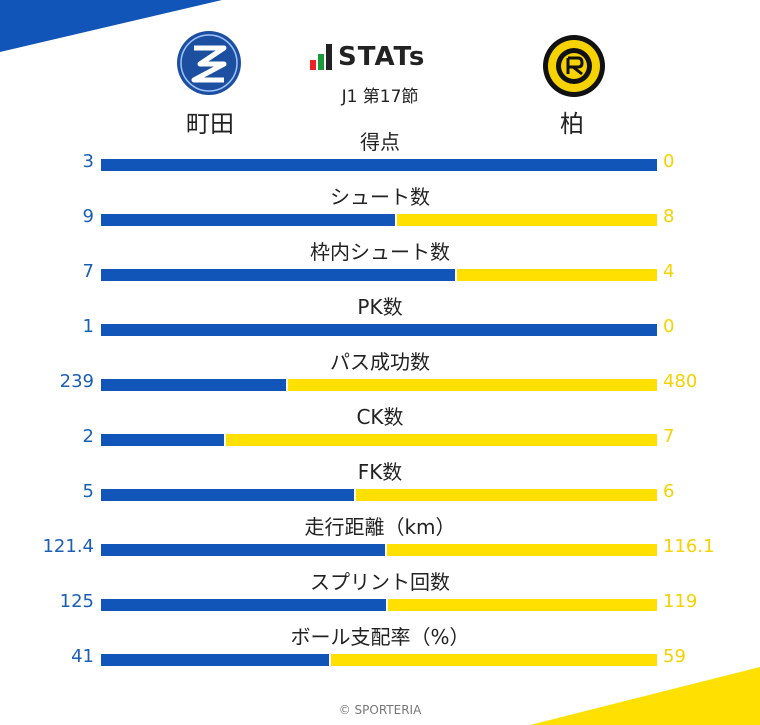 The width and height of the screenshot is (760, 725). I want to click on stat-row: ボール支配率（%） 41 59, so click(380, 646).